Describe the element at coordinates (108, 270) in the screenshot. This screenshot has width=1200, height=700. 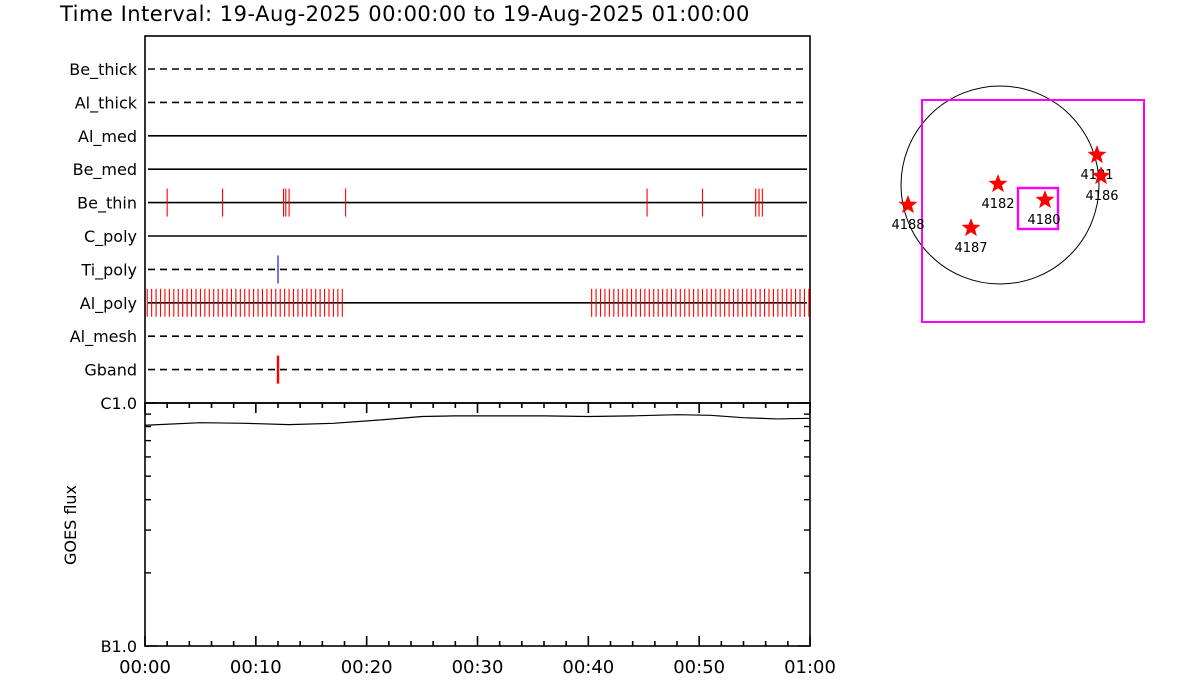
I see `channel-label-ti-poly: Ti_poly` at that location.